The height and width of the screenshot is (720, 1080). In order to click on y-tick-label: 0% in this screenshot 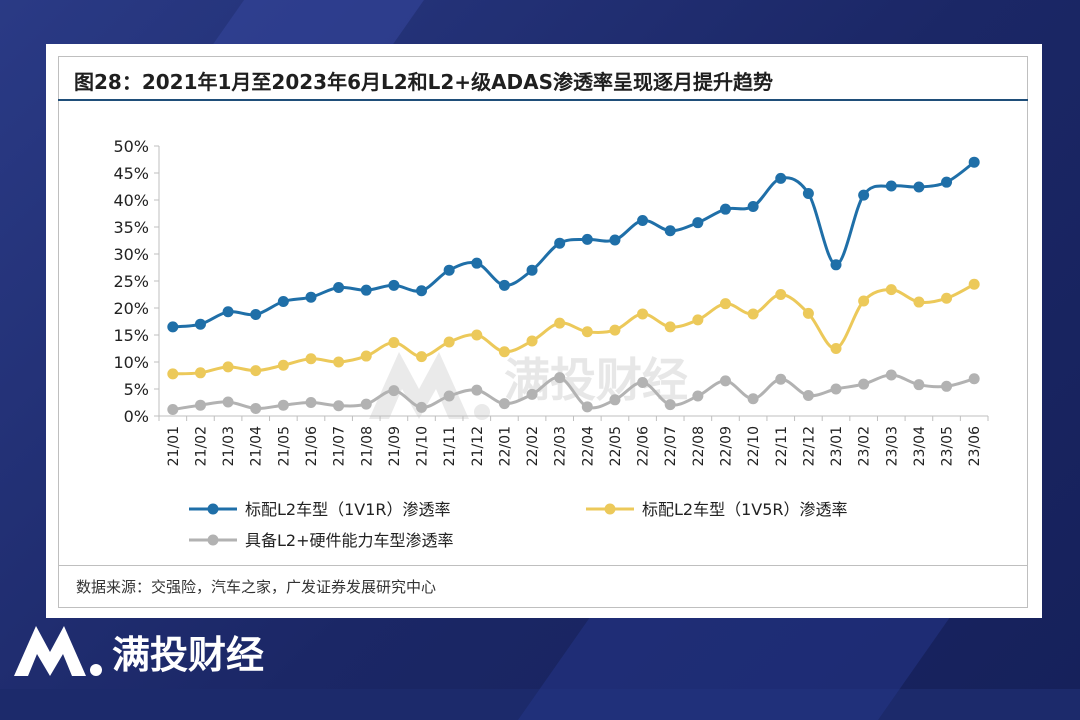, I will do `click(136, 416)`.